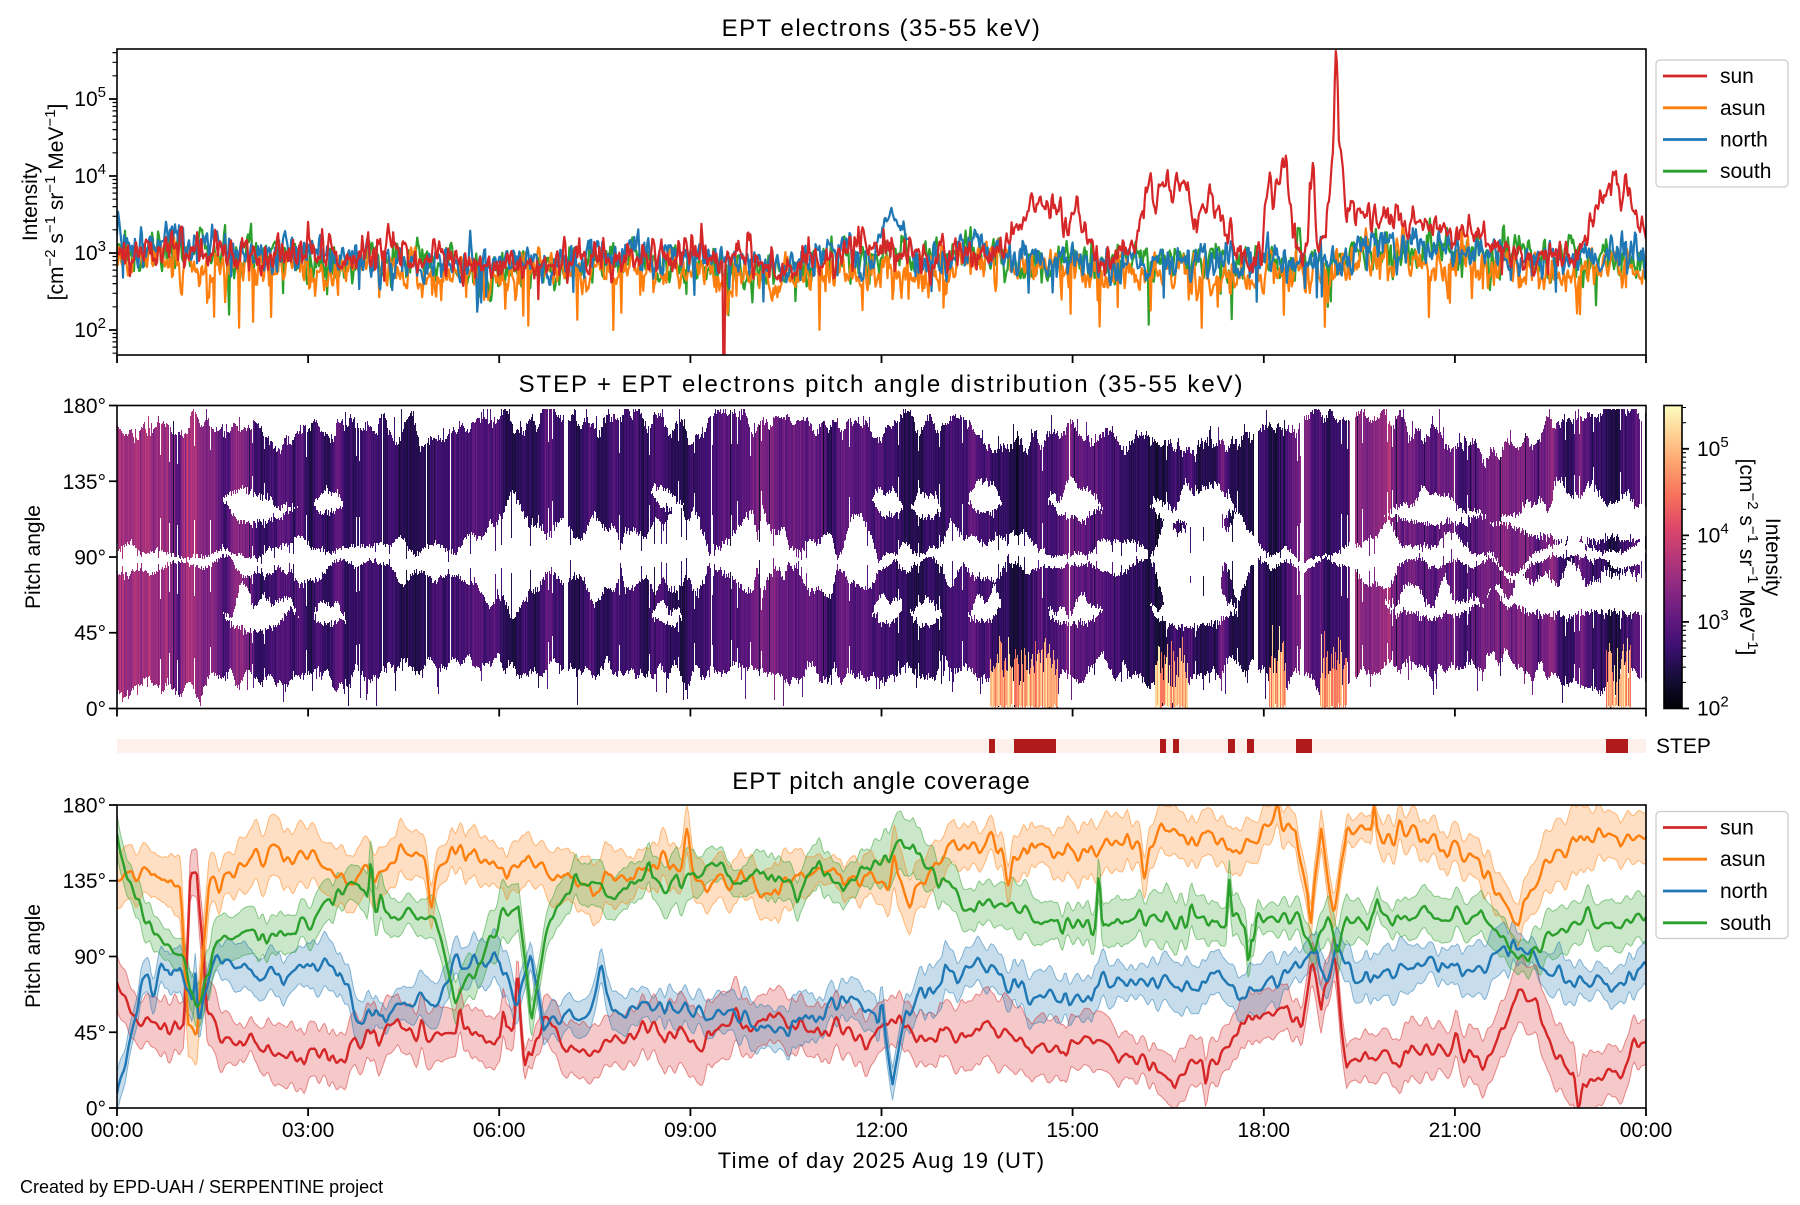 The width and height of the screenshot is (1800, 1205). What do you see at coordinates (499, 1130) in the screenshot?
I see `svg-text: 06:00` at bounding box center [499, 1130].